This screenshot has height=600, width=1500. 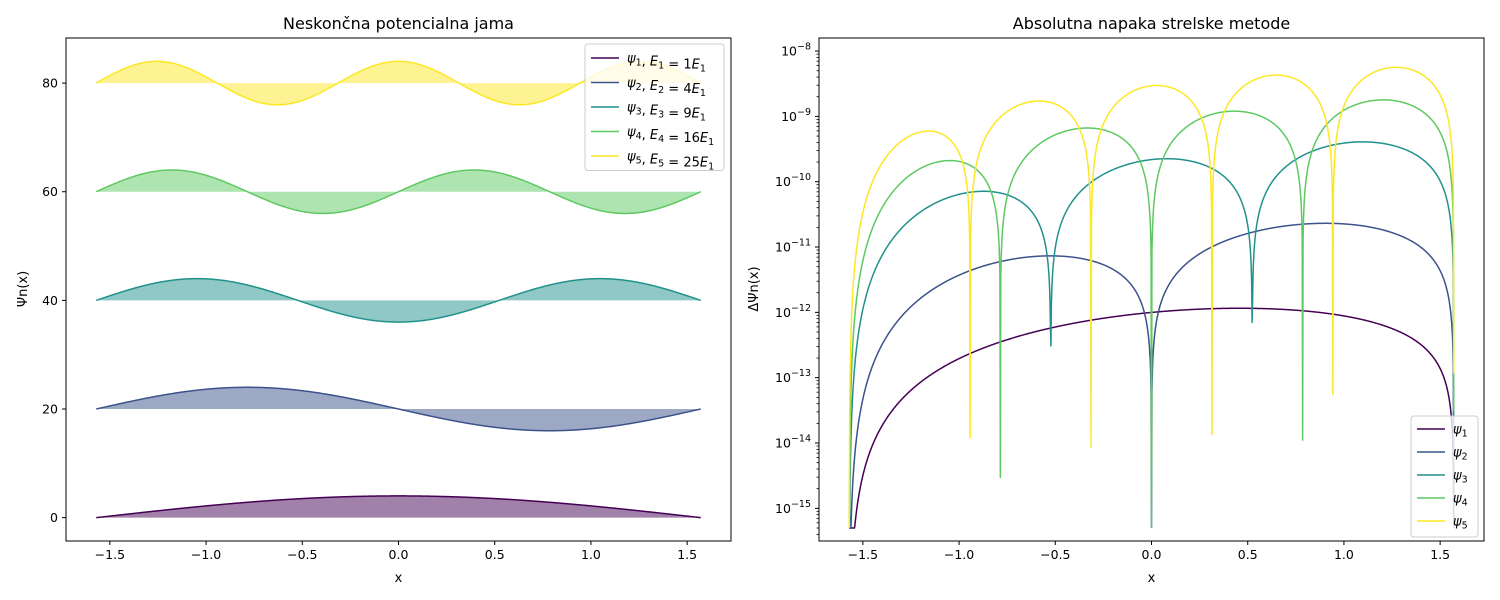 I want to click on series-line-psi4, so click(x=398, y=192).